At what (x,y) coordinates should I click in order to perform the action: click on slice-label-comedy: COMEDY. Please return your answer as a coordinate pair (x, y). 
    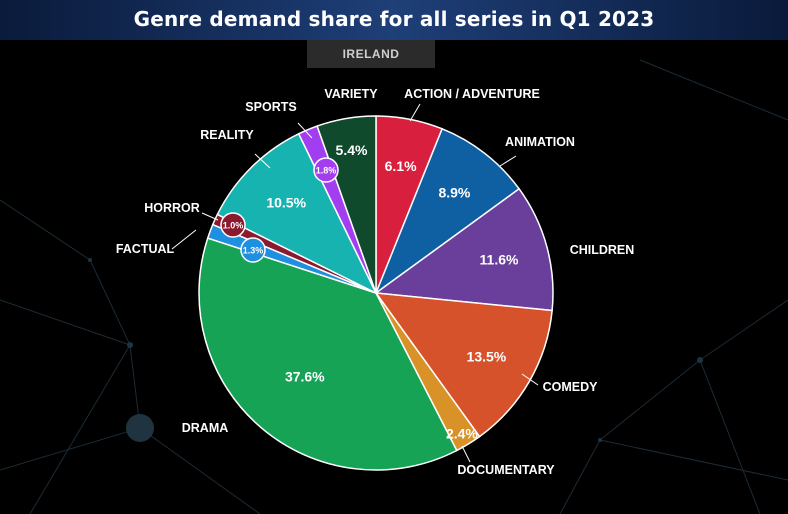
    Looking at the image, I should click on (571, 387).